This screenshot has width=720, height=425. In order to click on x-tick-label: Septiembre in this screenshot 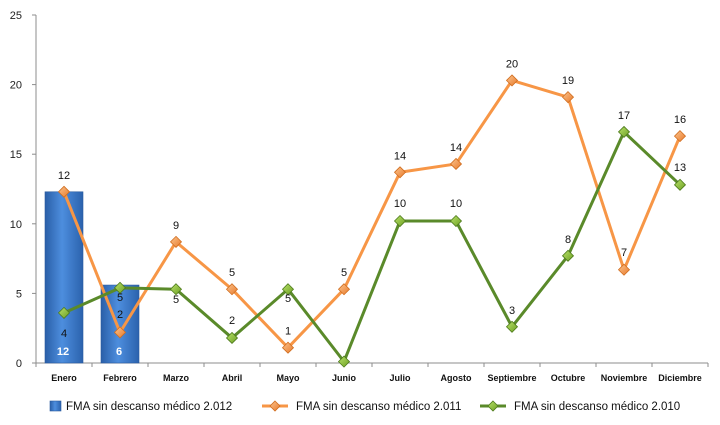, I will do `click(511, 378)`.